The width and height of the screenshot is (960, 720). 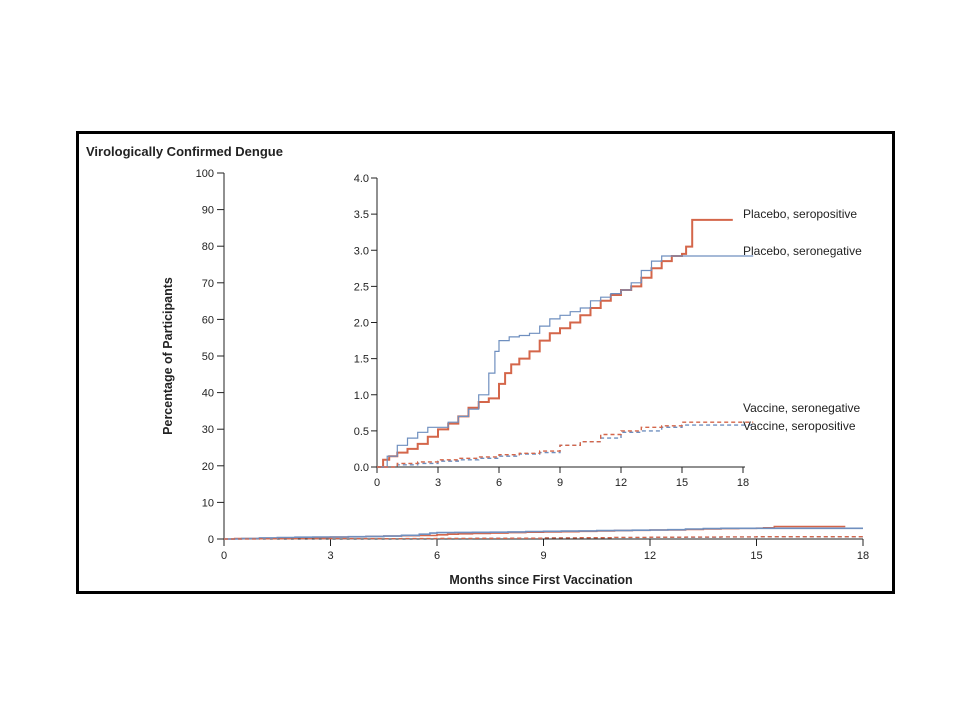 What do you see at coordinates (208, 320) in the screenshot?
I see `main-y-tick-label: 60` at bounding box center [208, 320].